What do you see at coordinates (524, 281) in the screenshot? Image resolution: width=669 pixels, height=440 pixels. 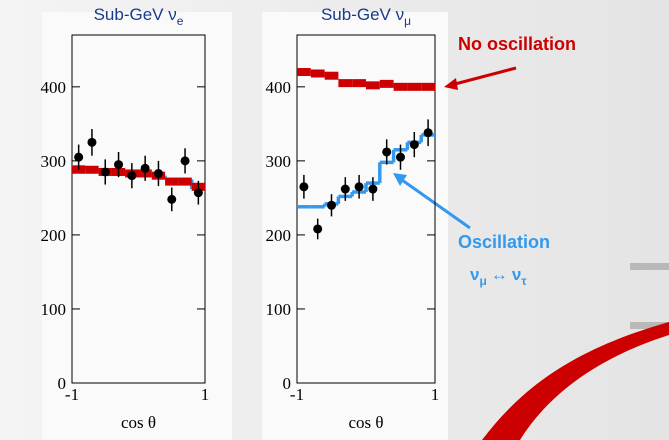 I see `annotation-part: τ` at bounding box center [524, 281].